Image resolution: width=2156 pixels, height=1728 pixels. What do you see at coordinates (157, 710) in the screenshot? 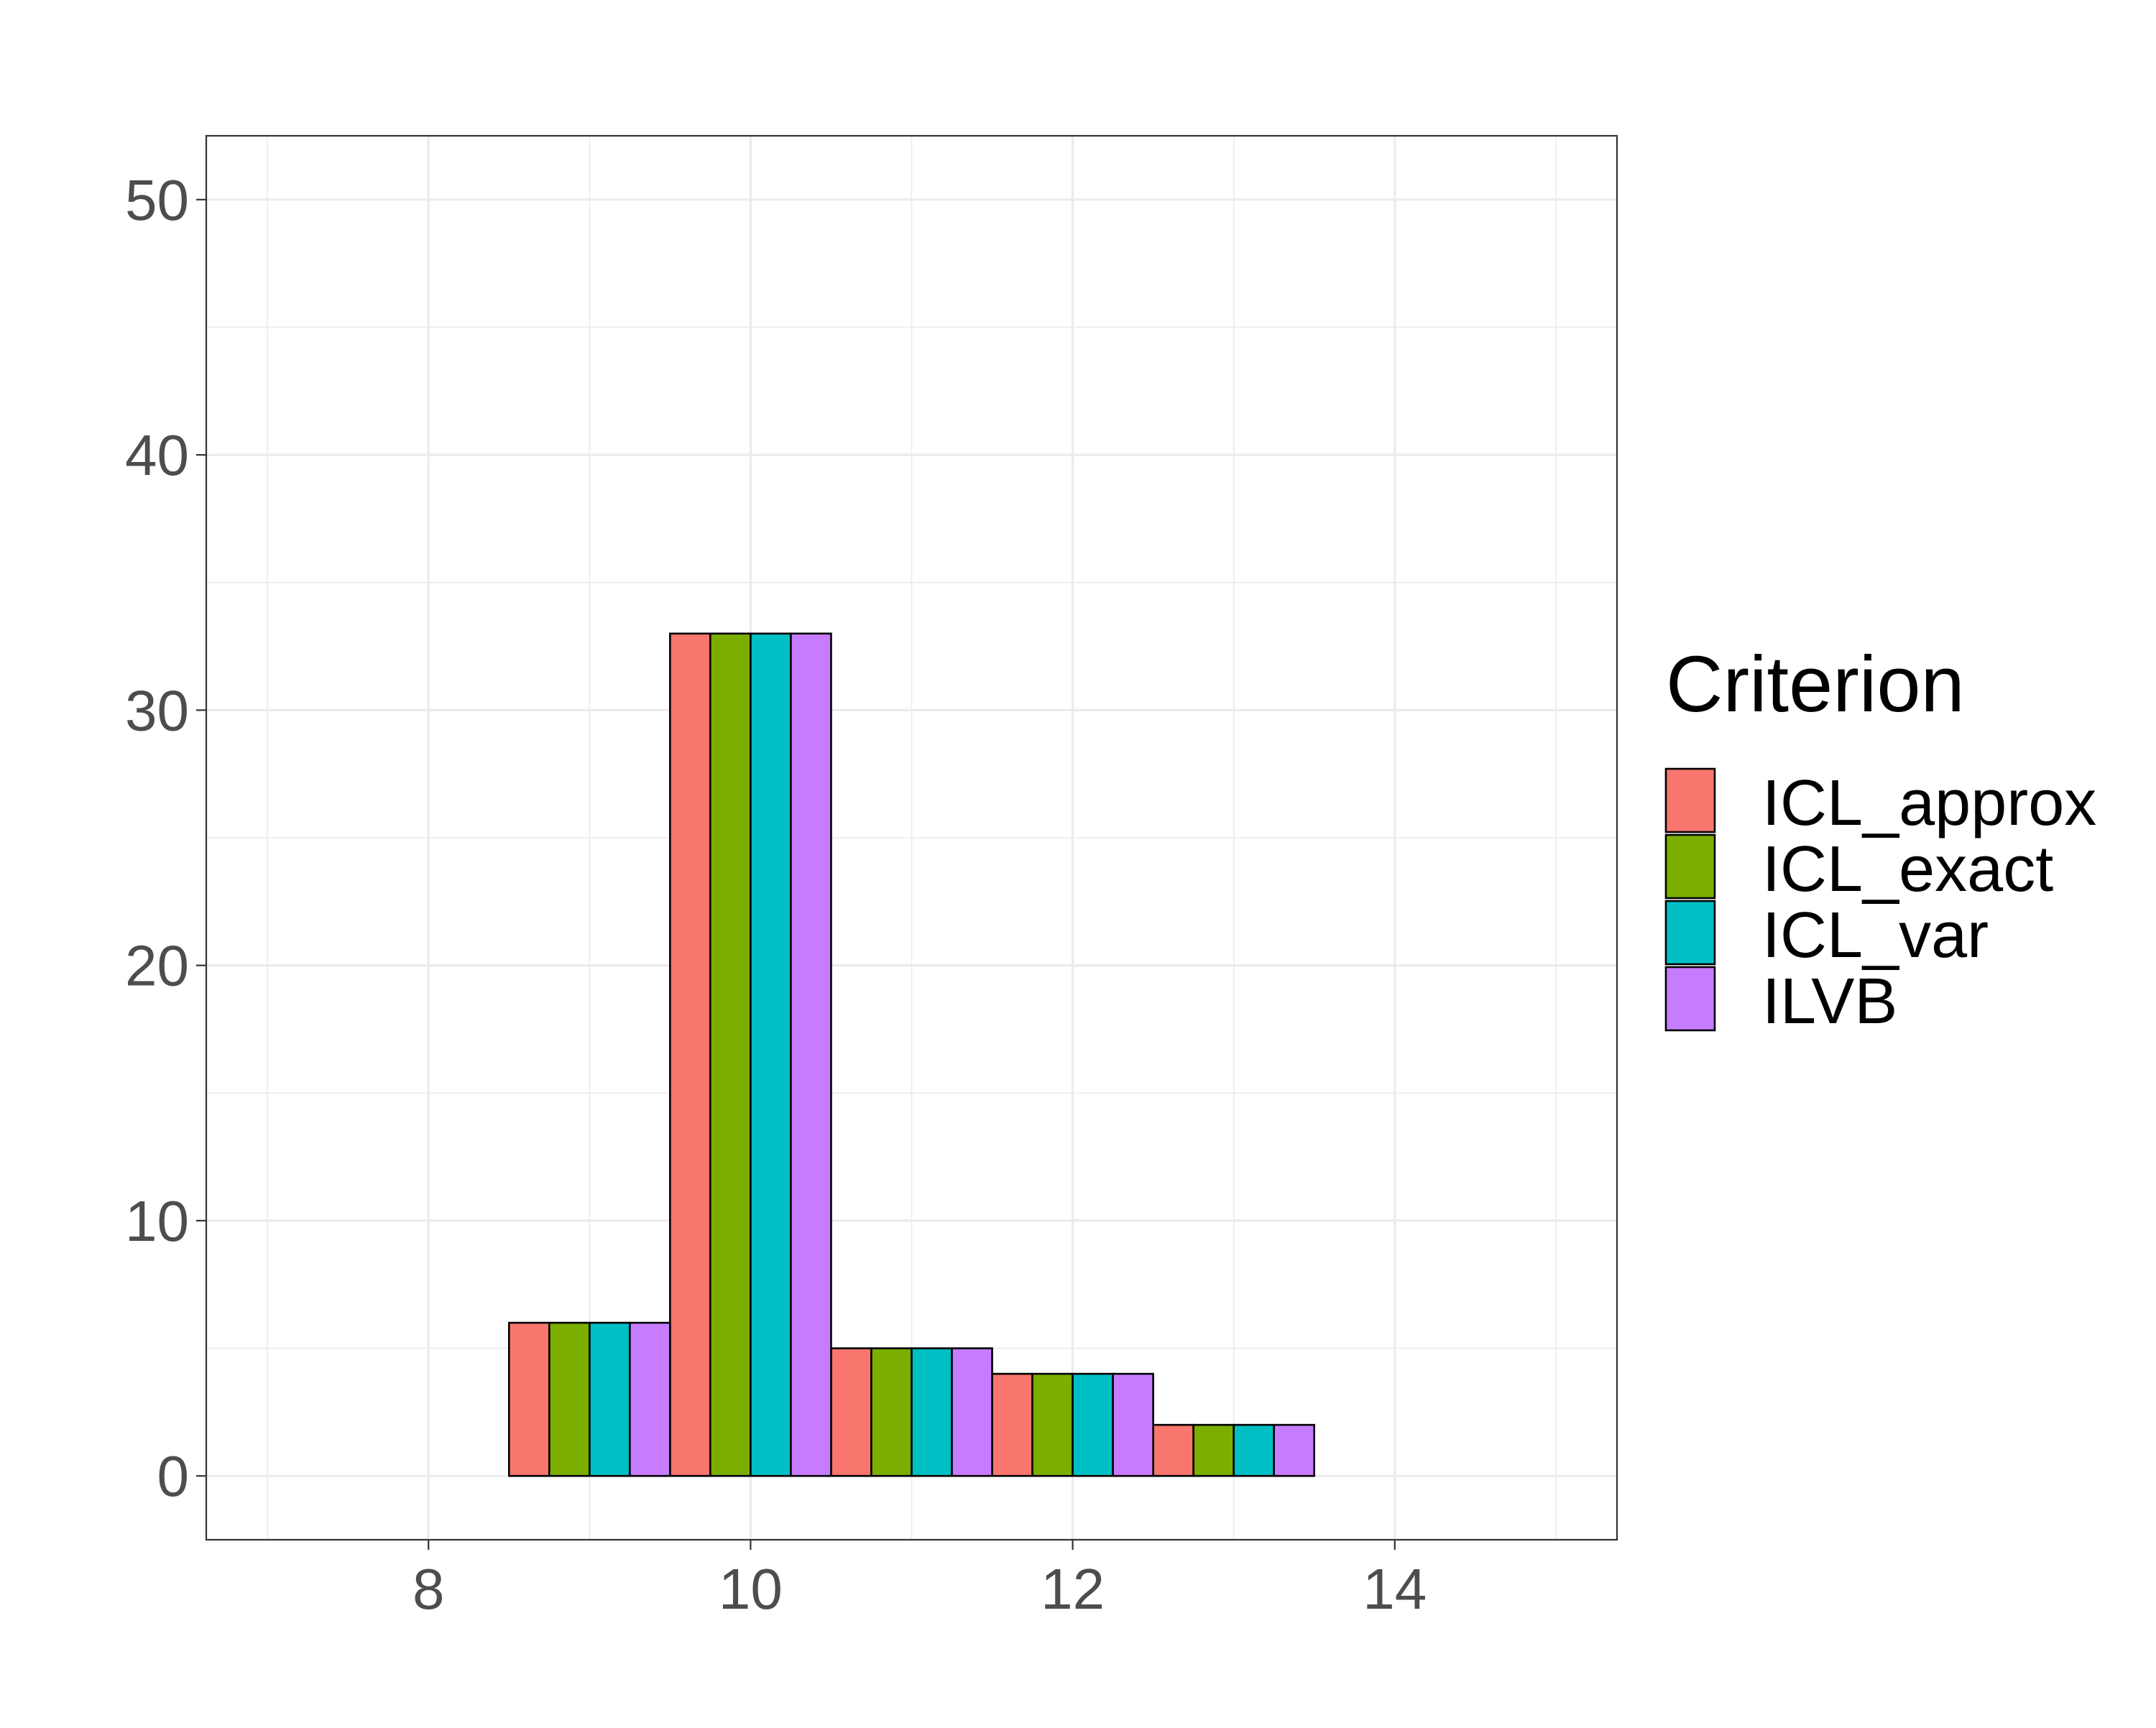
I see `y-tick-label: 30` at bounding box center [157, 710].